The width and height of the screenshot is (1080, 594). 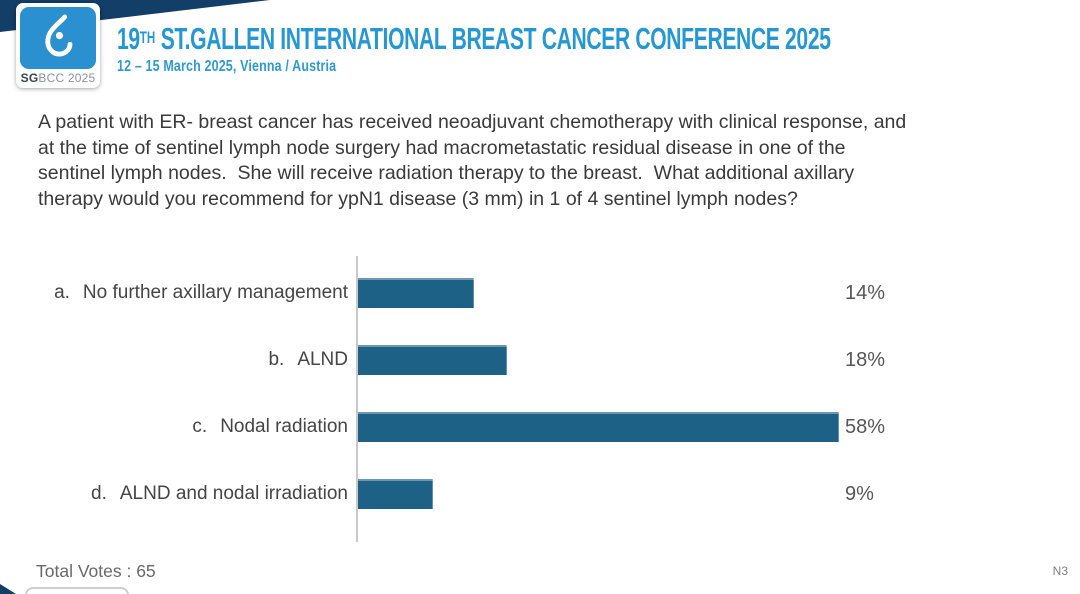 I want to click on logo-caption: SGBCC 2025, so click(x=58, y=78).